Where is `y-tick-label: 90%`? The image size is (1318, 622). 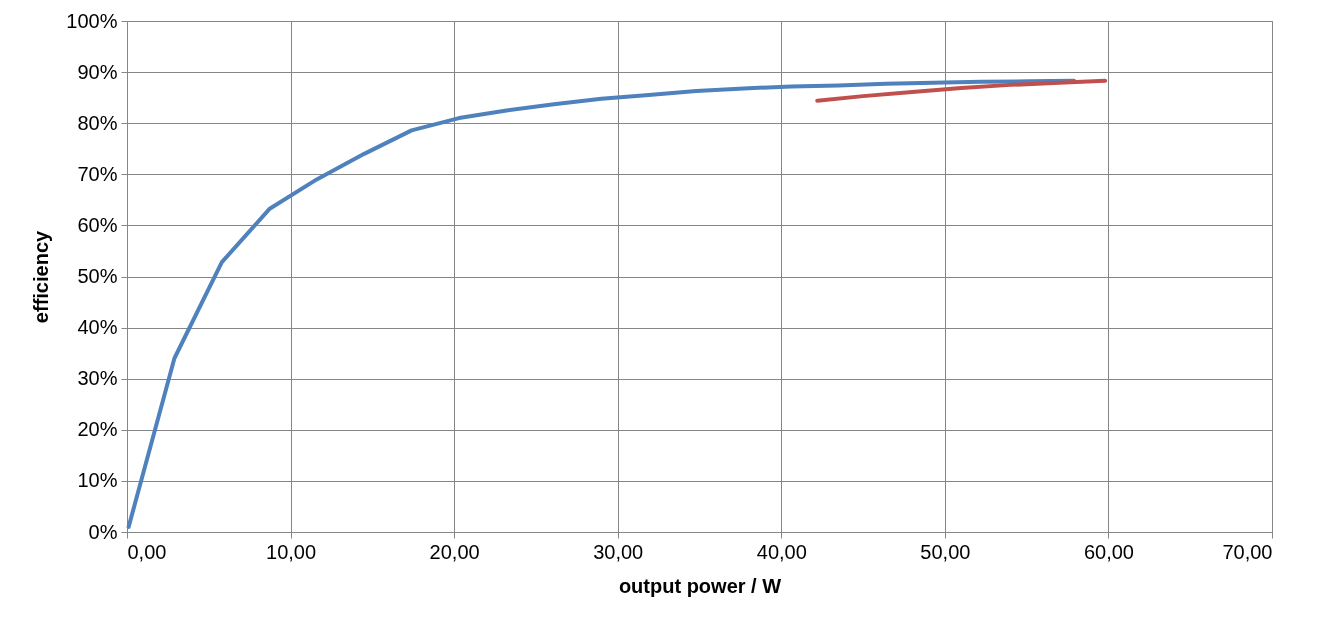
y-tick-label: 90% is located at coordinates (97, 71).